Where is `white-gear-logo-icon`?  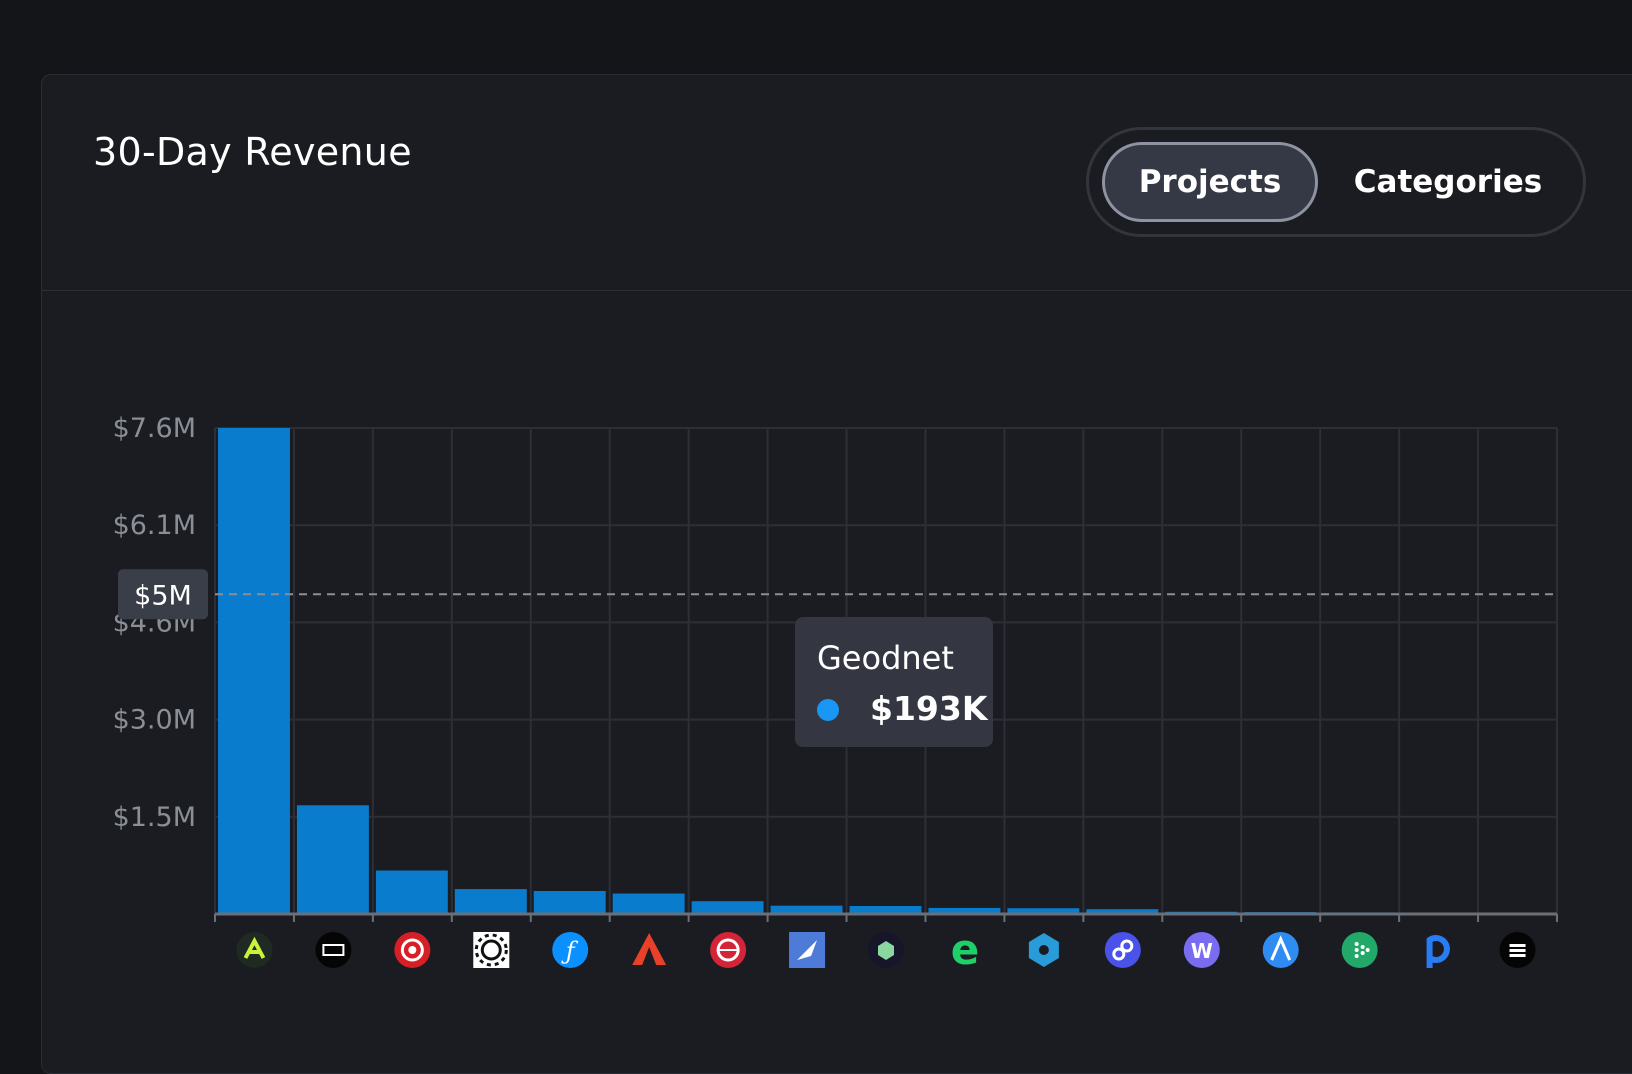
white-gear-logo-icon is located at coordinates (491, 950).